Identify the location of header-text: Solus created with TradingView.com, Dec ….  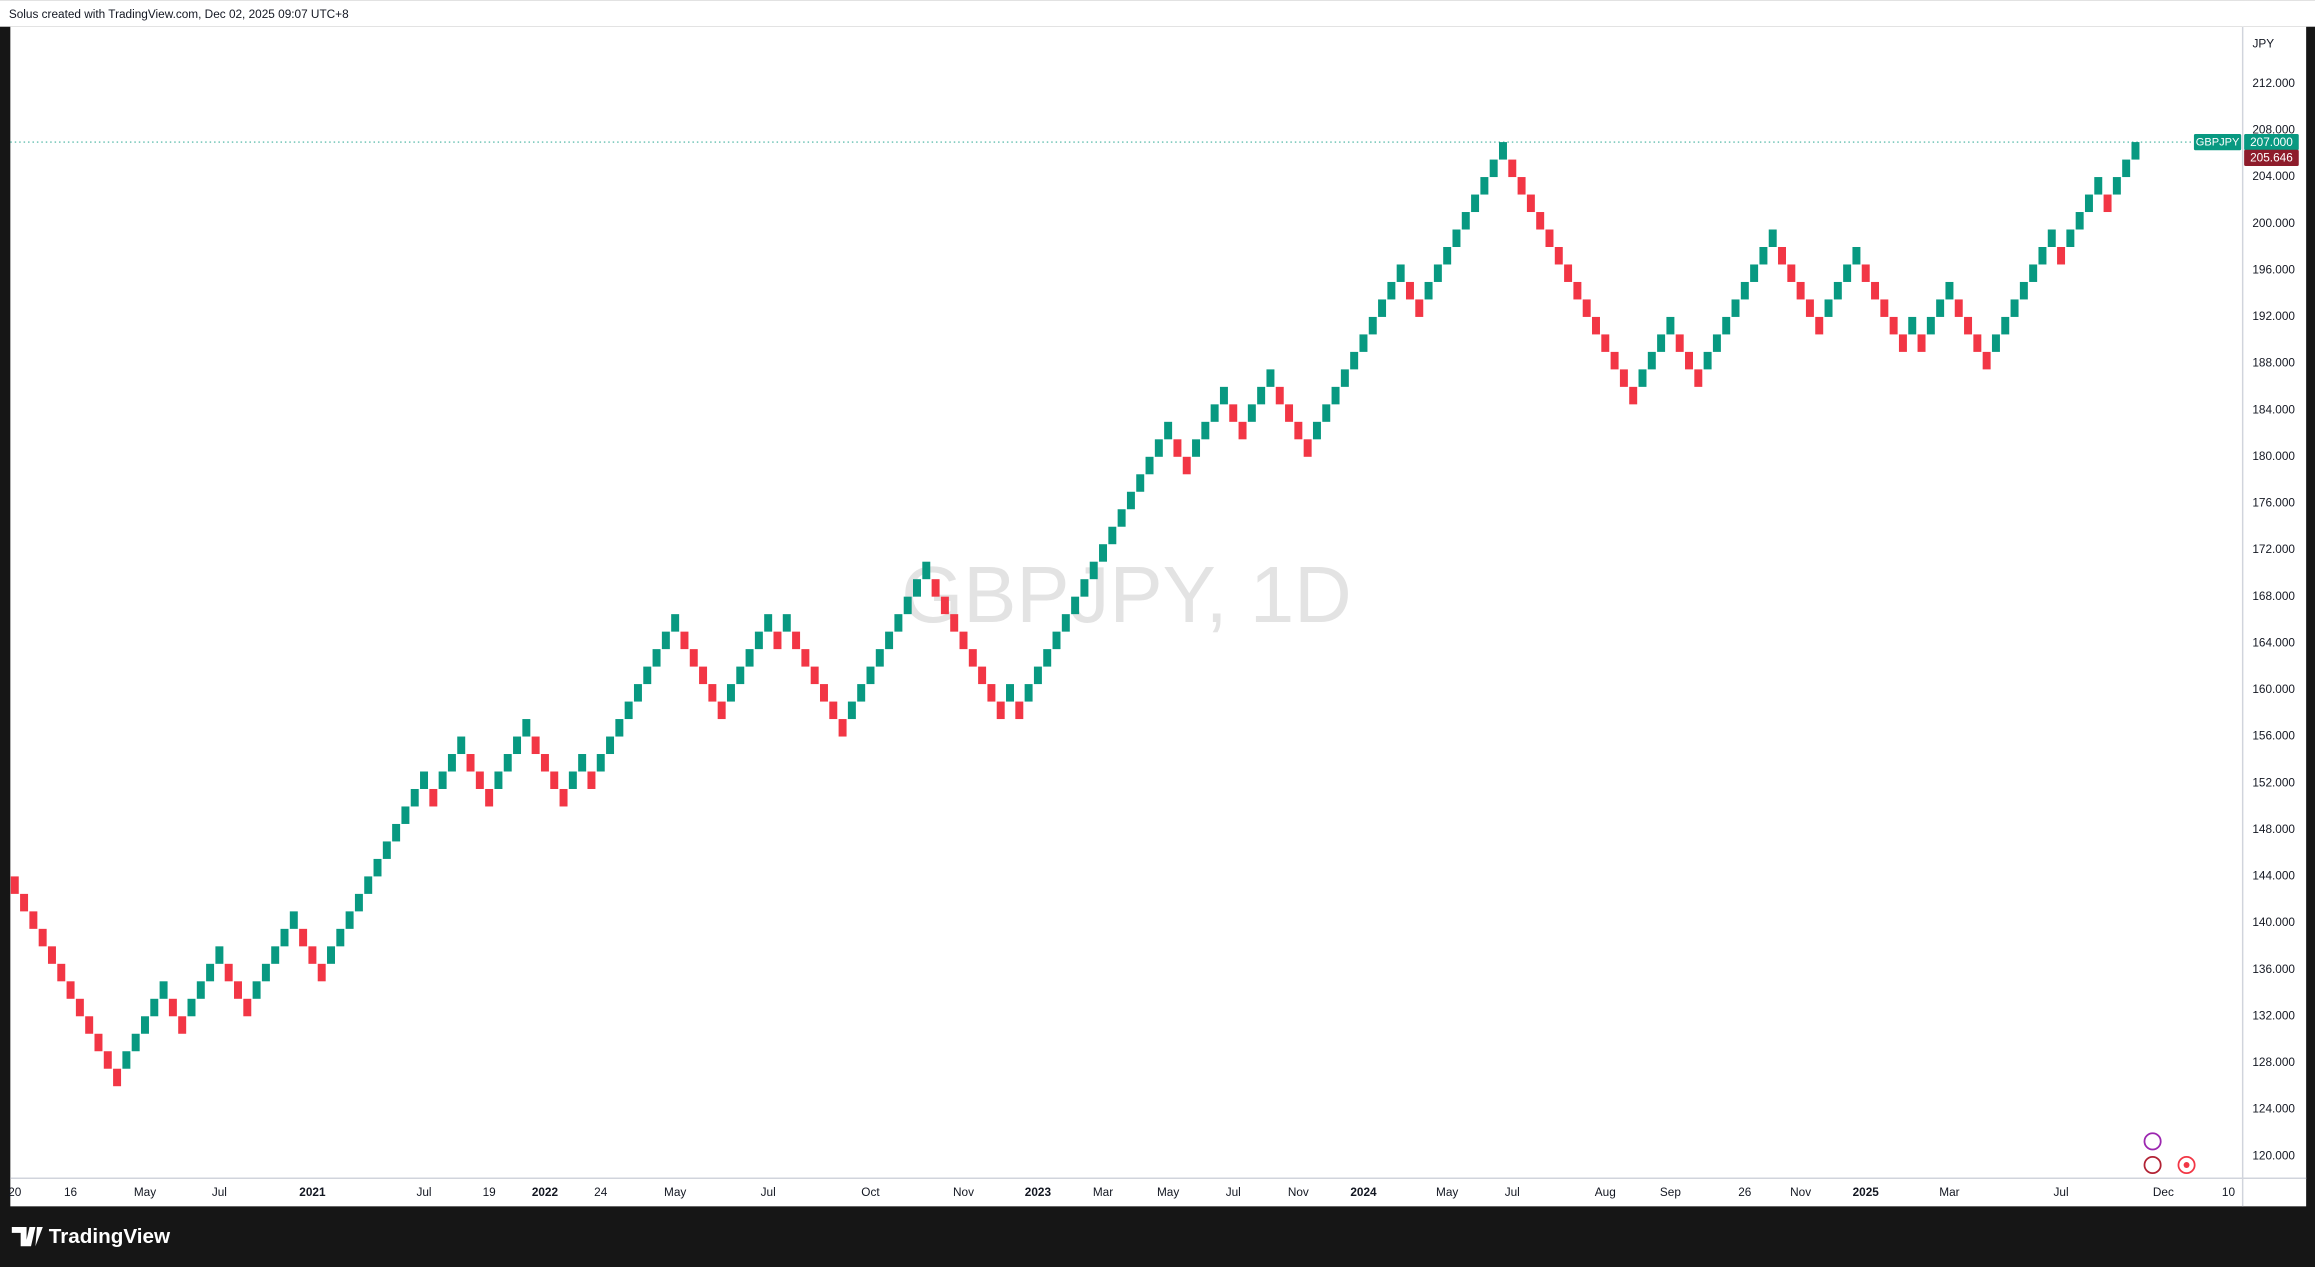
(179, 14).